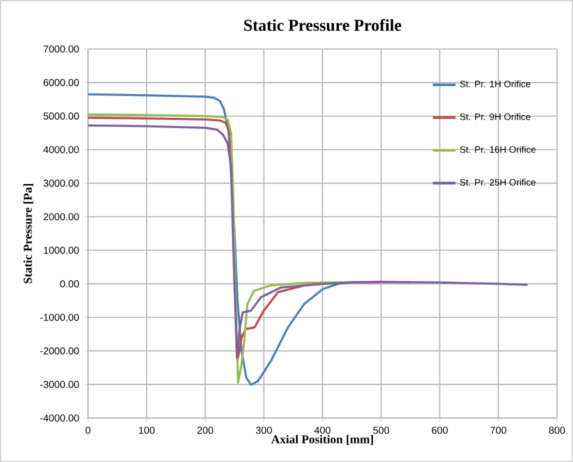 This screenshot has height=462, width=573. What do you see at coordinates (59, 384) in the screenshot?
I see `y-tick-label: -3000.00` at bounding box center [59, 384].